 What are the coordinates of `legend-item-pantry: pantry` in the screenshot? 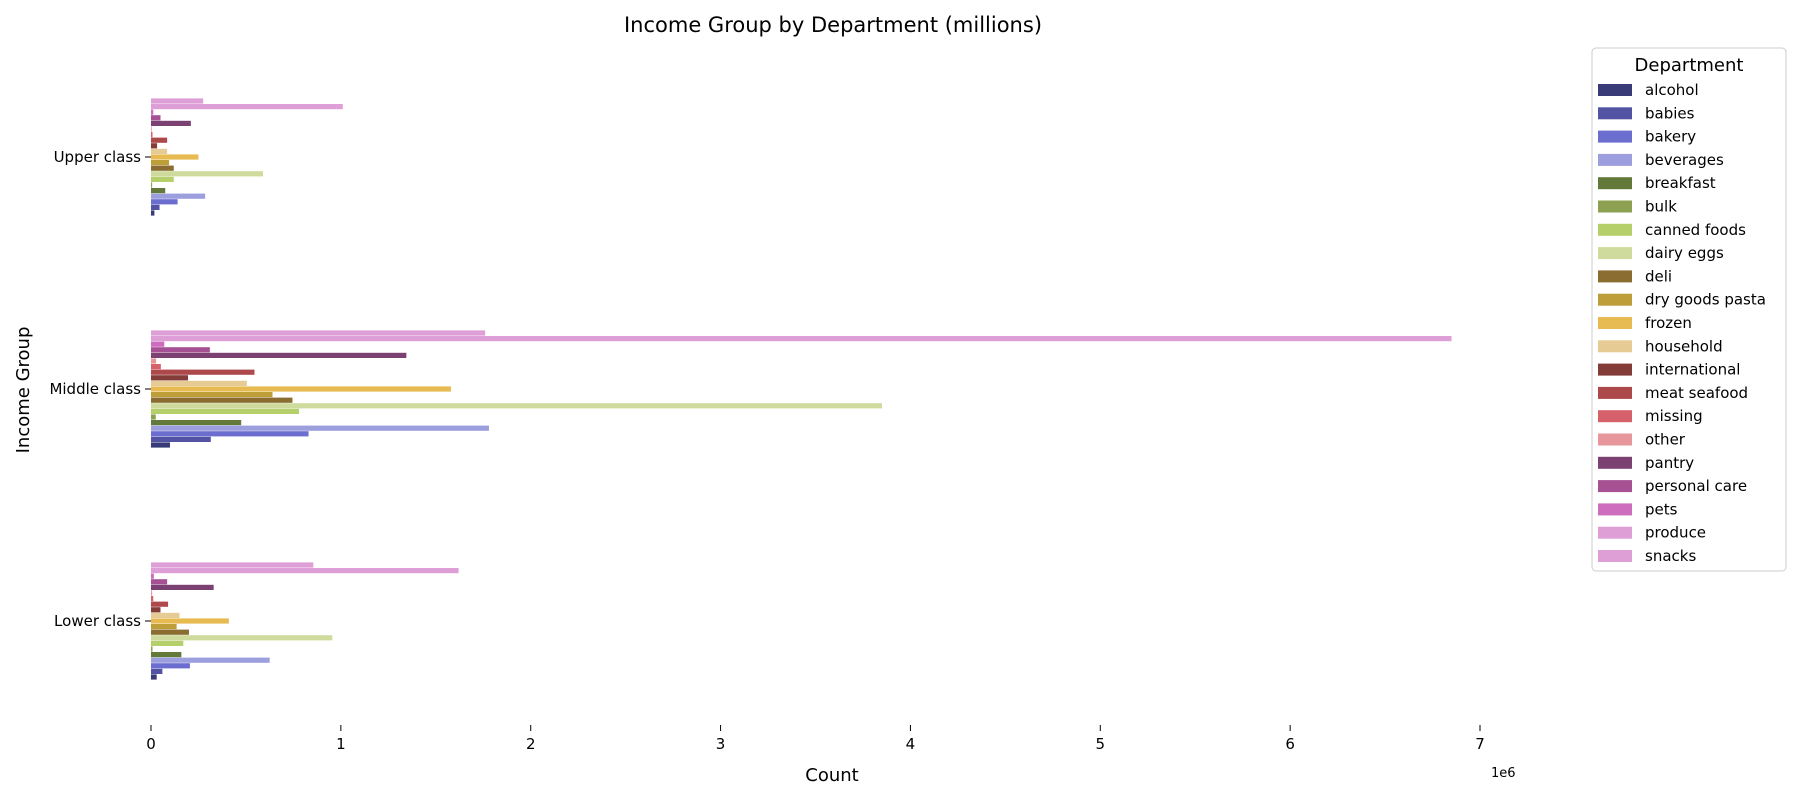 It's located at (1646, 463).